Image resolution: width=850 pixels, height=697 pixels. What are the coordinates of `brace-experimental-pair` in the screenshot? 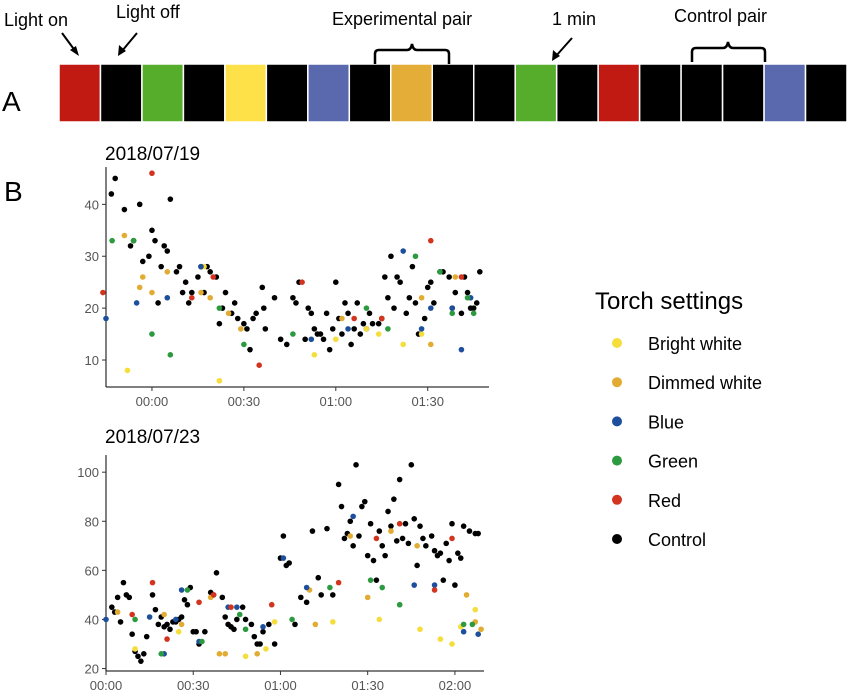 It's located at (412, 53).